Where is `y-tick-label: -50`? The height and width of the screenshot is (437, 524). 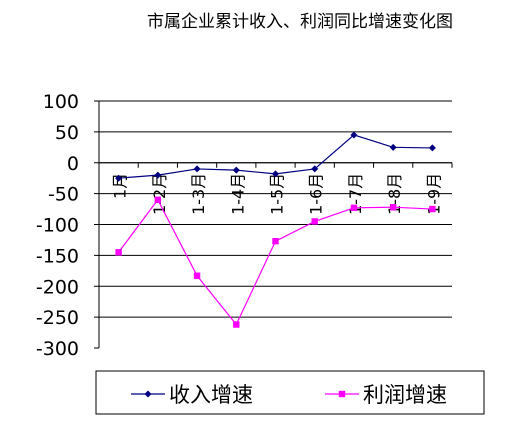
y-tick-label: -50 is located at coordinates (63, 195).